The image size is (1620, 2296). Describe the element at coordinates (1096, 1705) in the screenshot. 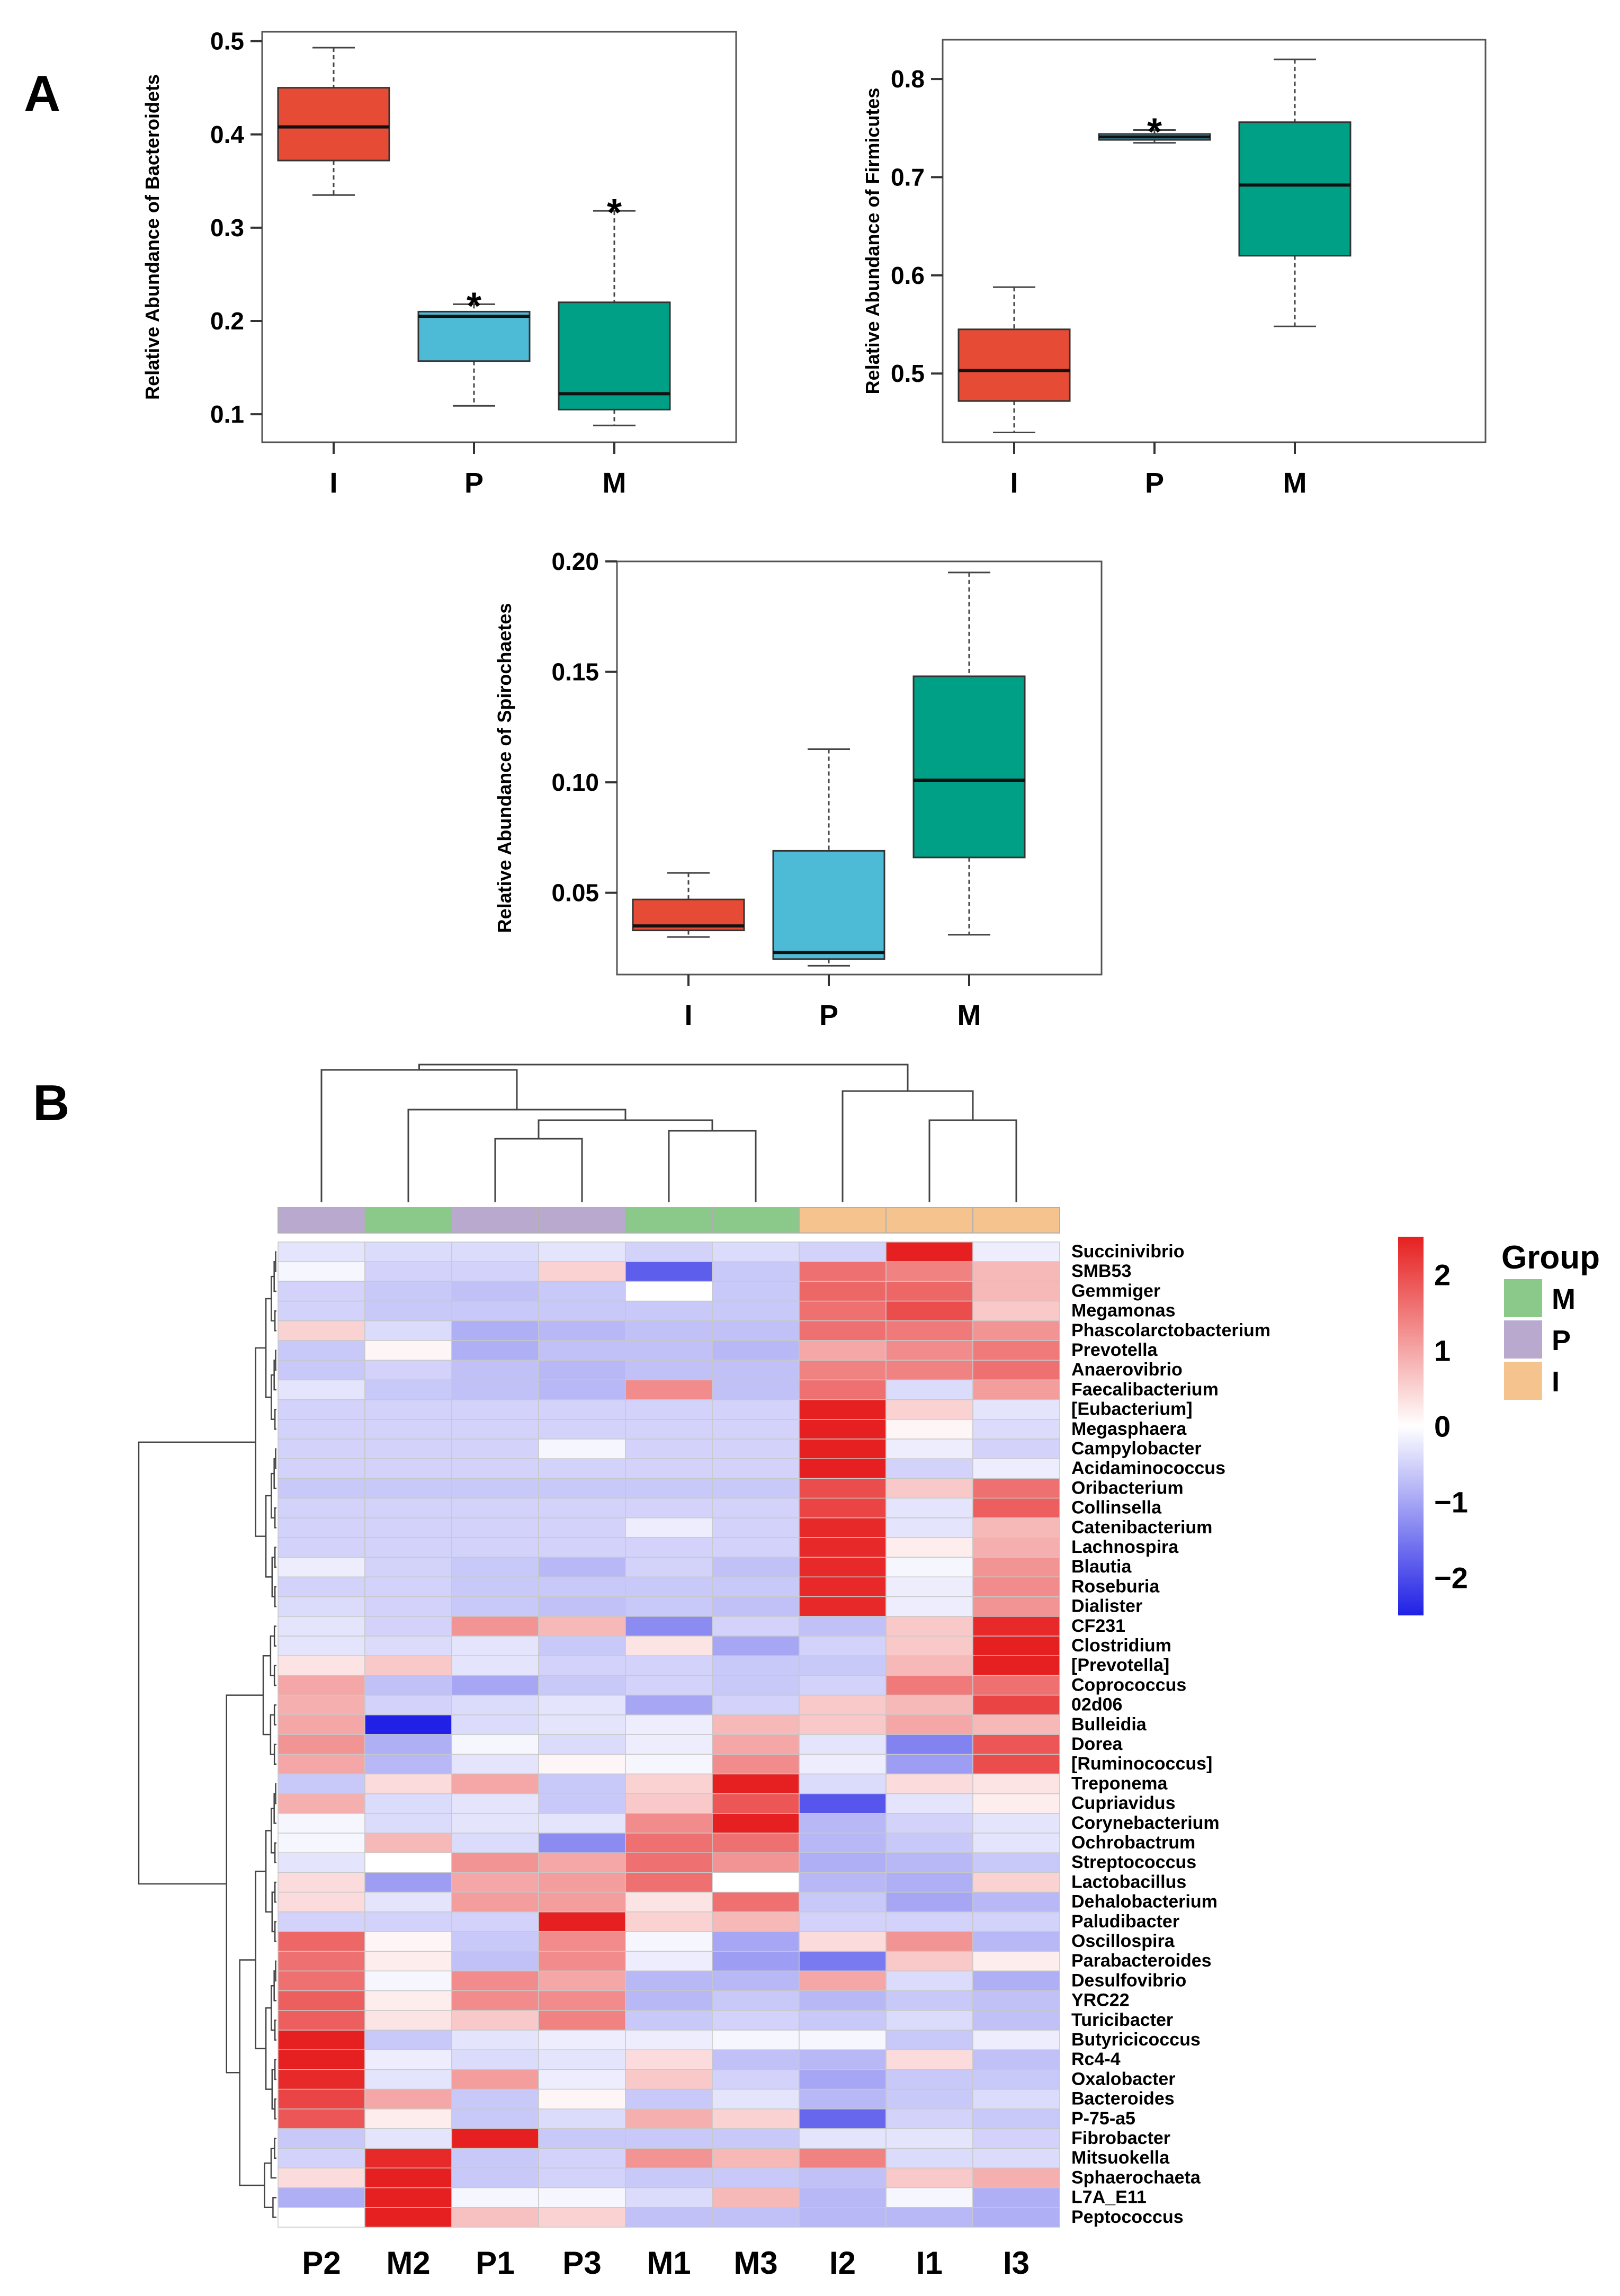

I see `row-label: 02d06` at that location.